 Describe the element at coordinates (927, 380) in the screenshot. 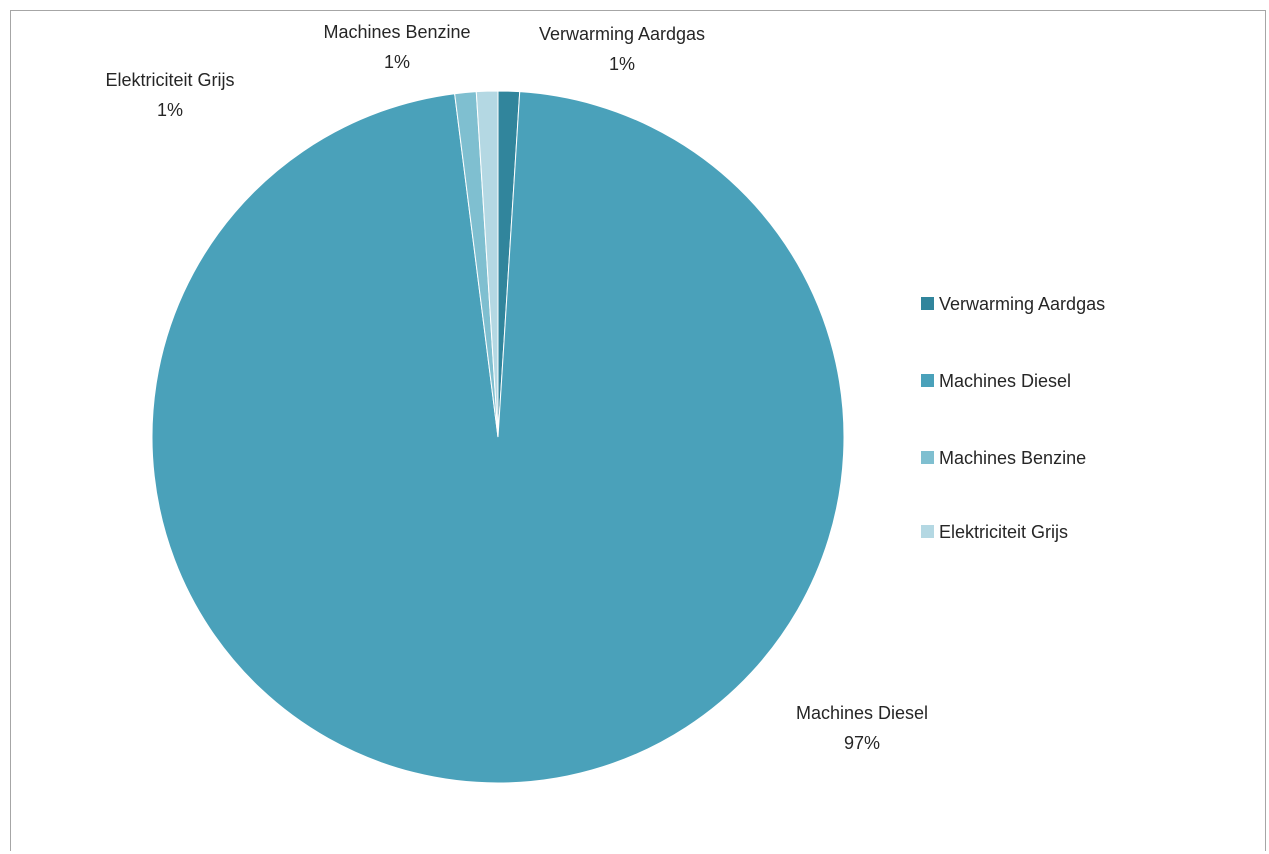

I see `legend-swatch-machines-diesel` at that location.